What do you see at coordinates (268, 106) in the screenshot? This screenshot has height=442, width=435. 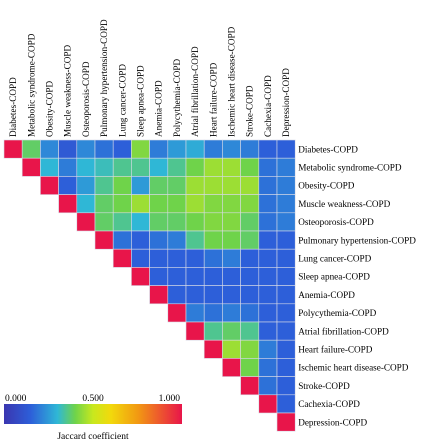 I see `column-label: Cachexia-COPD` at bounding box center [268, 106].